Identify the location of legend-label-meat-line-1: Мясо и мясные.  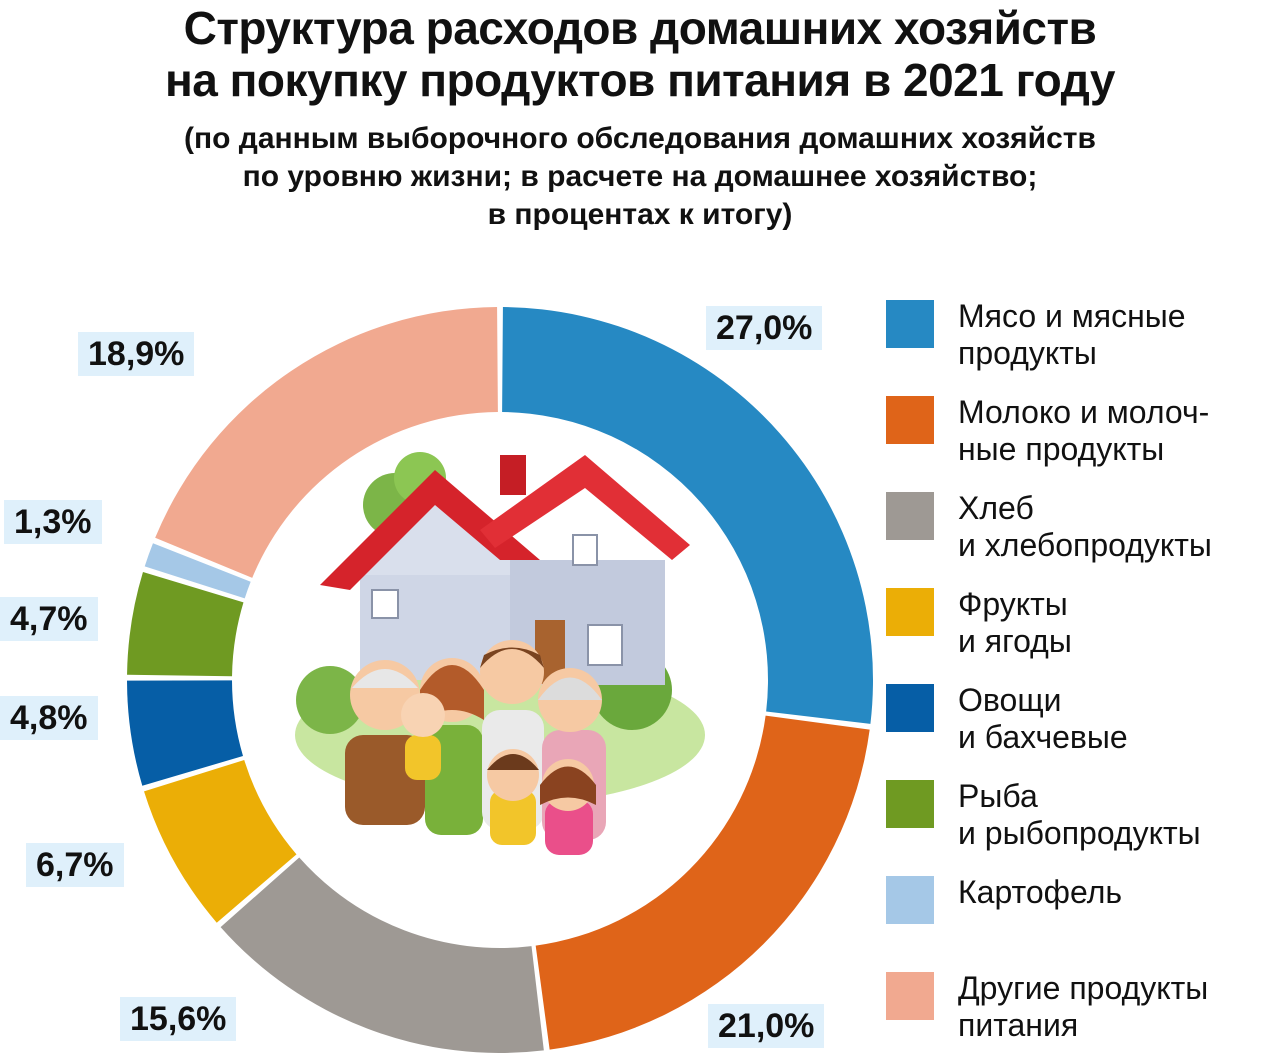
(1072, 316).